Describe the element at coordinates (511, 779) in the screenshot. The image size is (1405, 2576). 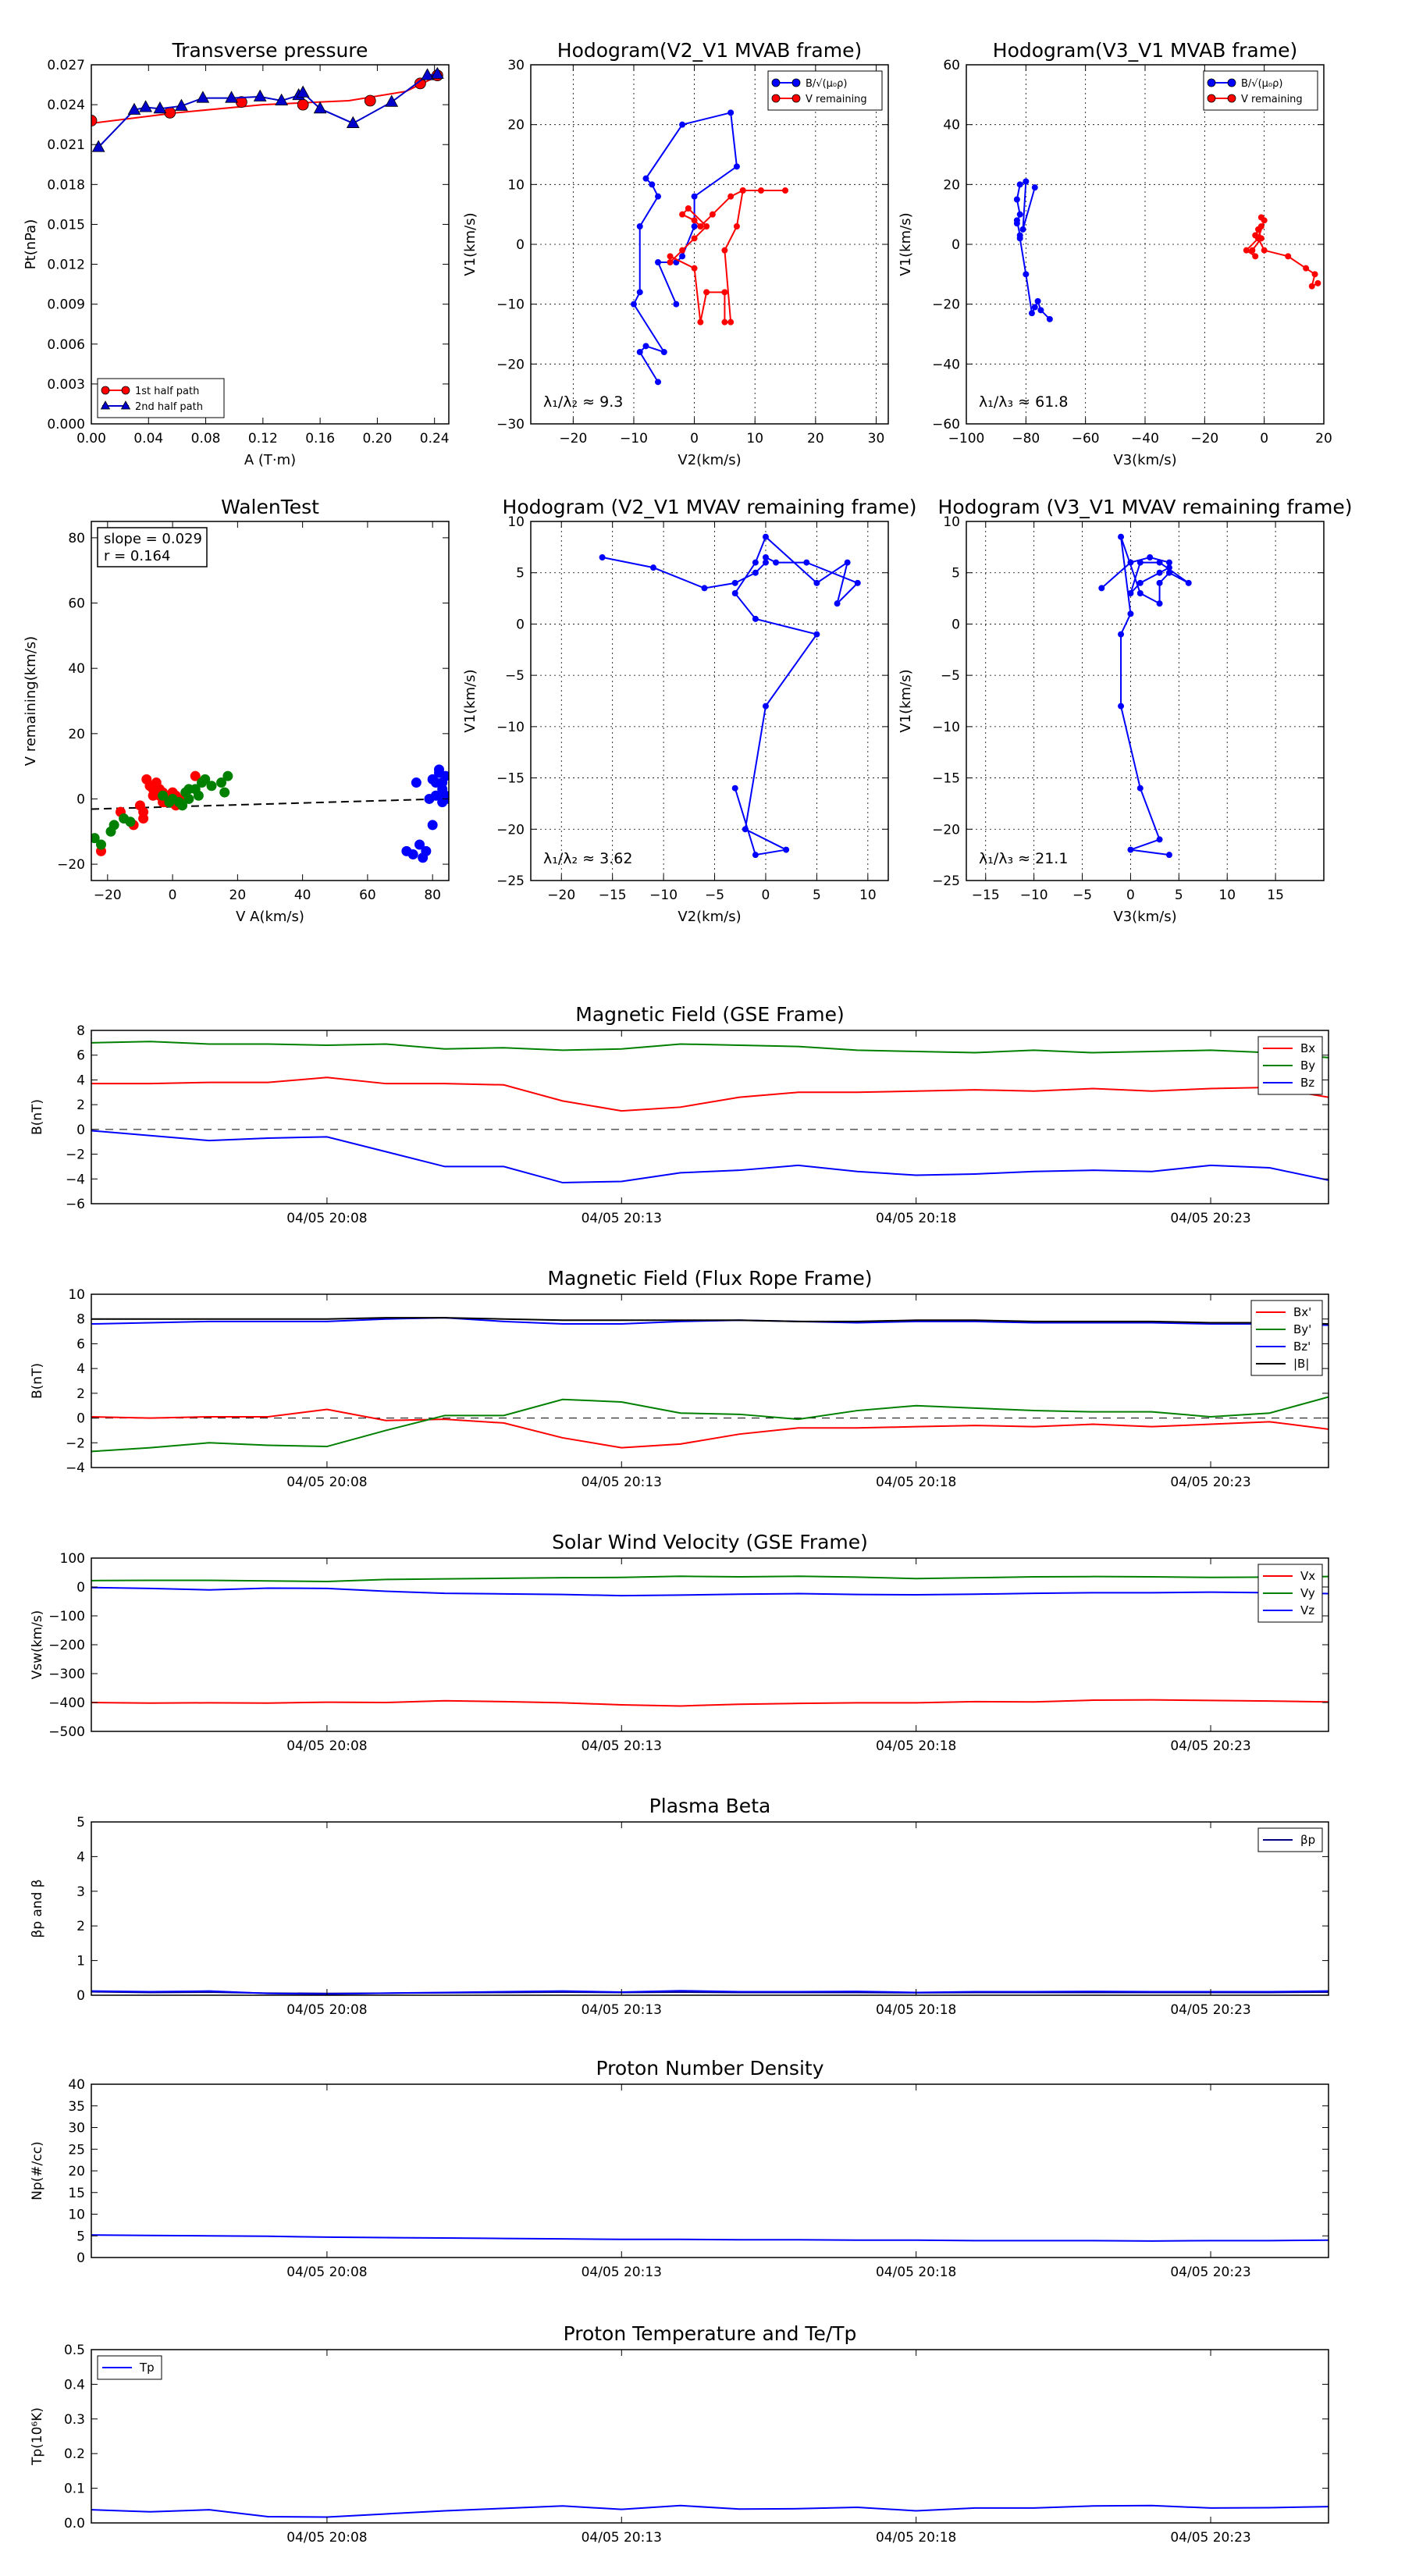
I see `y-tick-label: −15` at that location.